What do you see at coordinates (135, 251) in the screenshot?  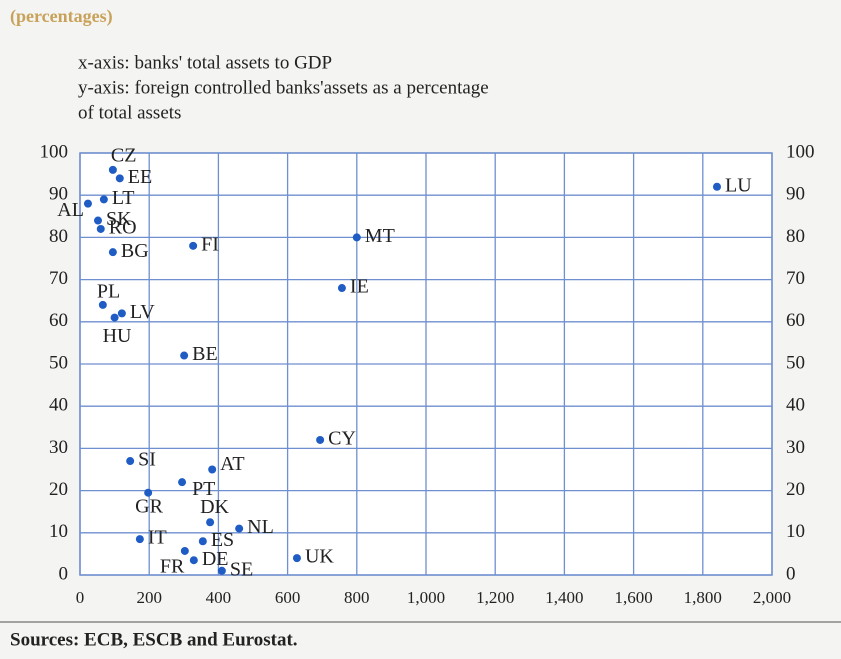 I see `point-label: BG` at bounding box center [135, 251].